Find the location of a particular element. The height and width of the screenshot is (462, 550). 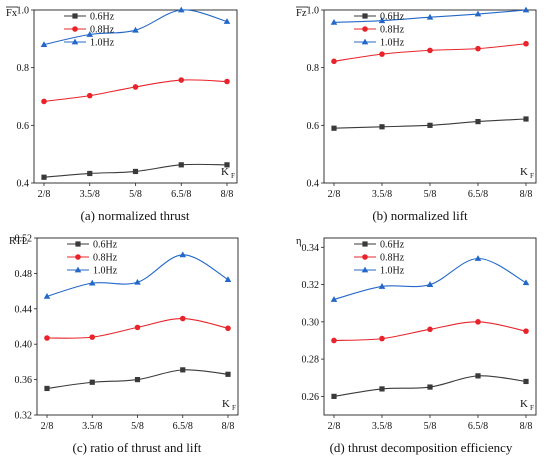

panel-caption: (d) thrust decomposition efficiency is located at coordinates (421, 447).